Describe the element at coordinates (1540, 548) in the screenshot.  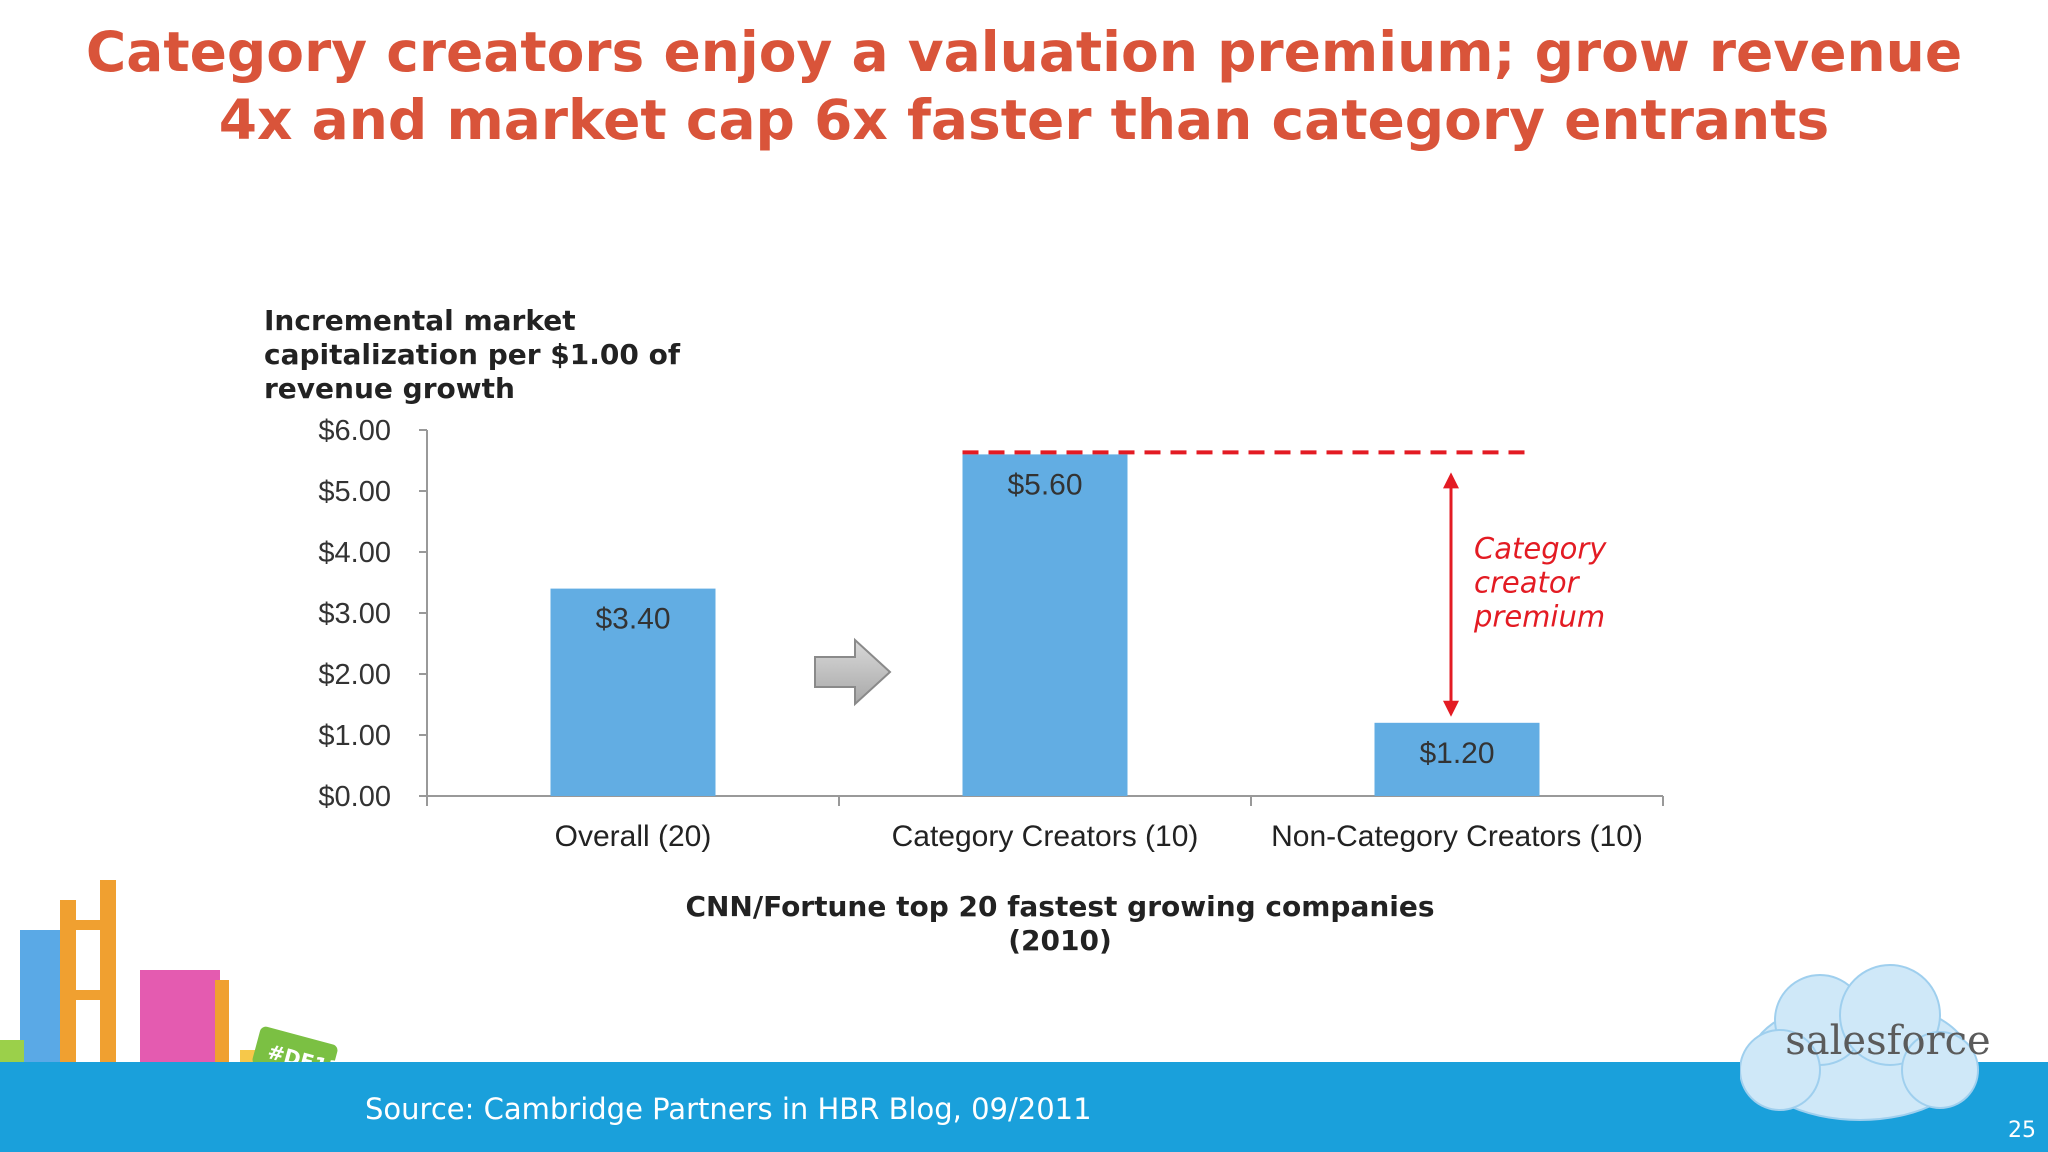
I see `premium-annotation-text: Category` at that location.